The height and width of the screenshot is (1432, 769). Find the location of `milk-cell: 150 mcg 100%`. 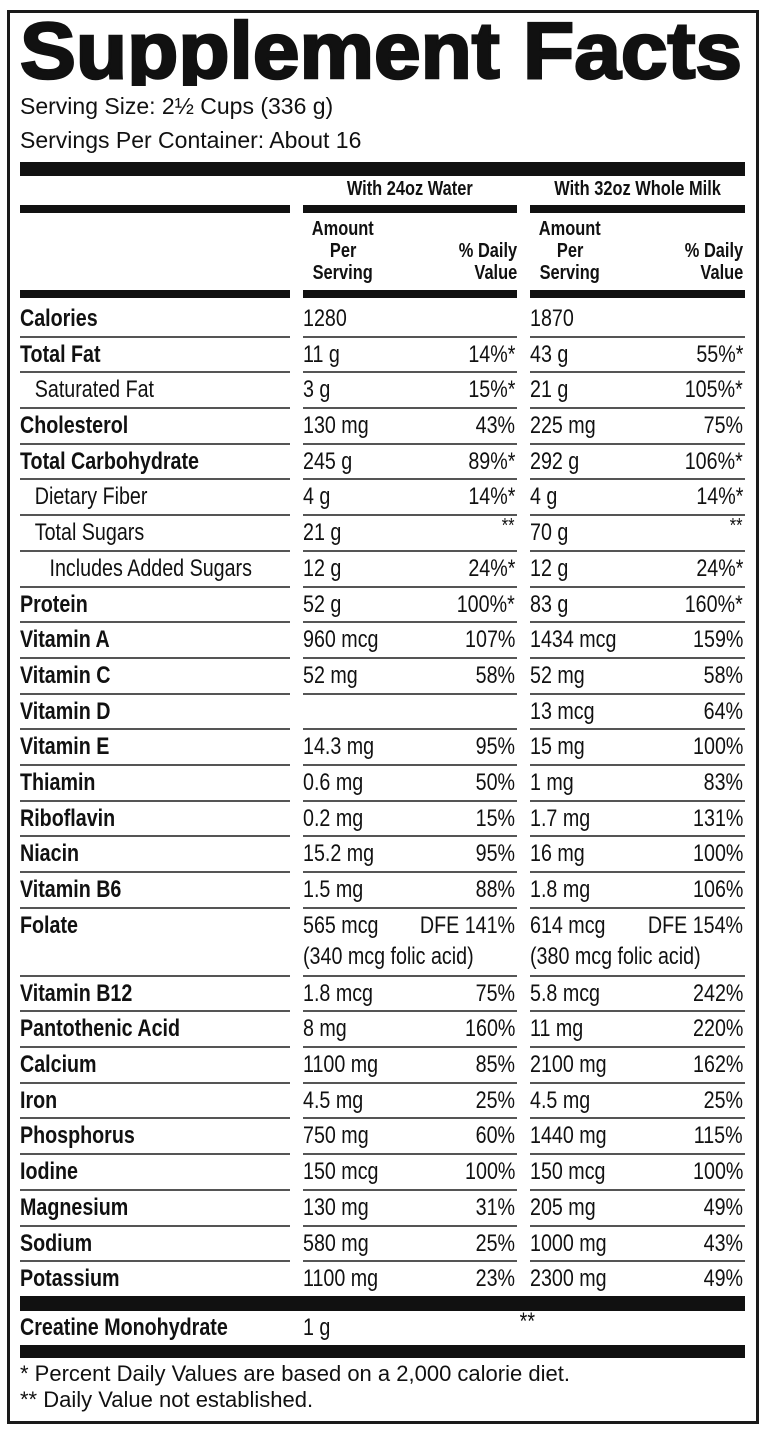

milk-cell: 150 mcg 100% is located at coordinates (637, 1173).